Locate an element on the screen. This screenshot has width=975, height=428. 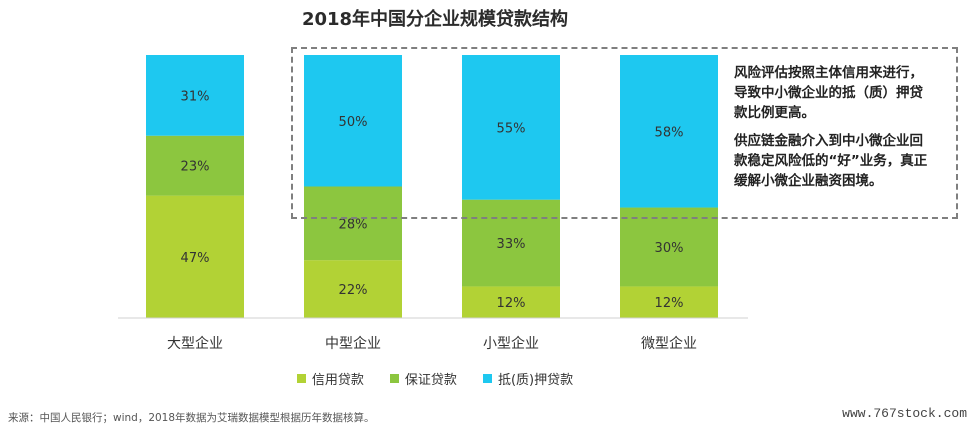
category-label-3: 小型企业 is located at coordinates (511, 343).